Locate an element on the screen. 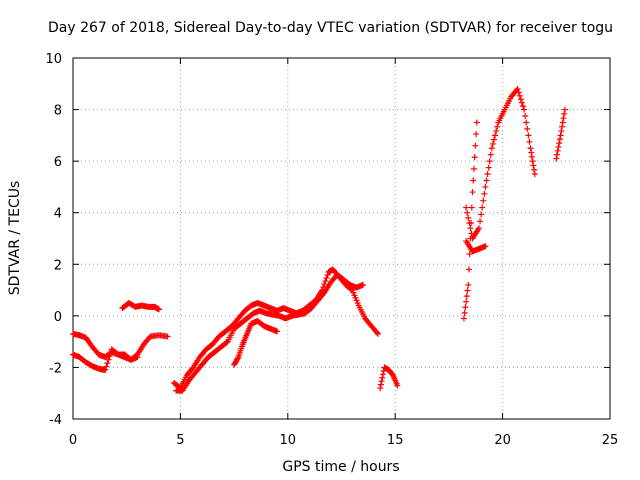 Image resolution: width=640 pixels, height=480 pixels. y-tick-labels: -4 -2 0 2 4 6 8 10 is located at coordinates (53, 240).